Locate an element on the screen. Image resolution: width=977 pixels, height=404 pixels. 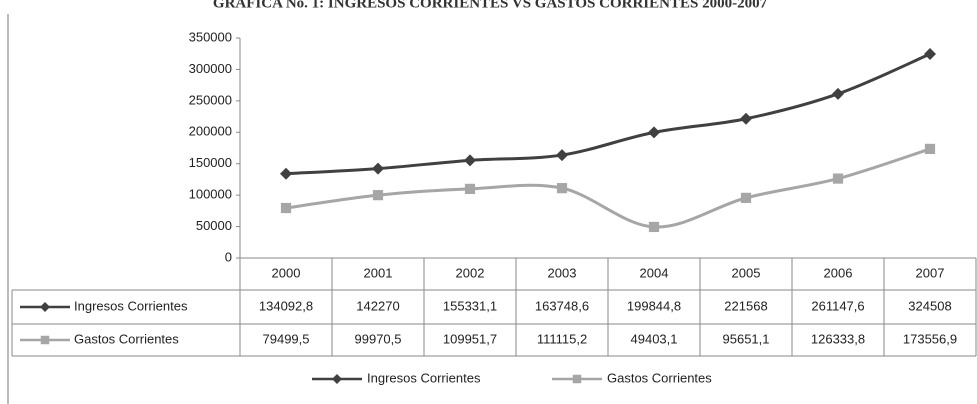
table-cell: 126333,8 is located at coordinates (838, 338).